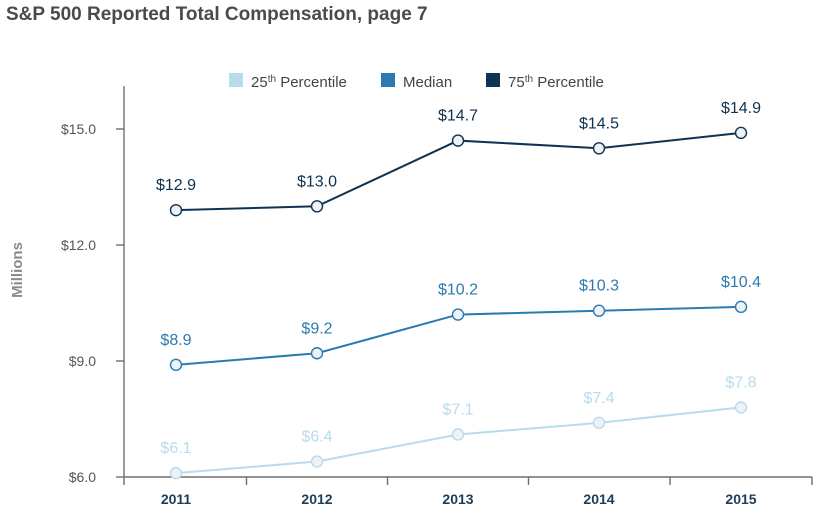 This screenshot has height=520, width=824. Describe the element at coordinates (175, 448) in the screenshot. I see `data-label: $6.1` at that location.